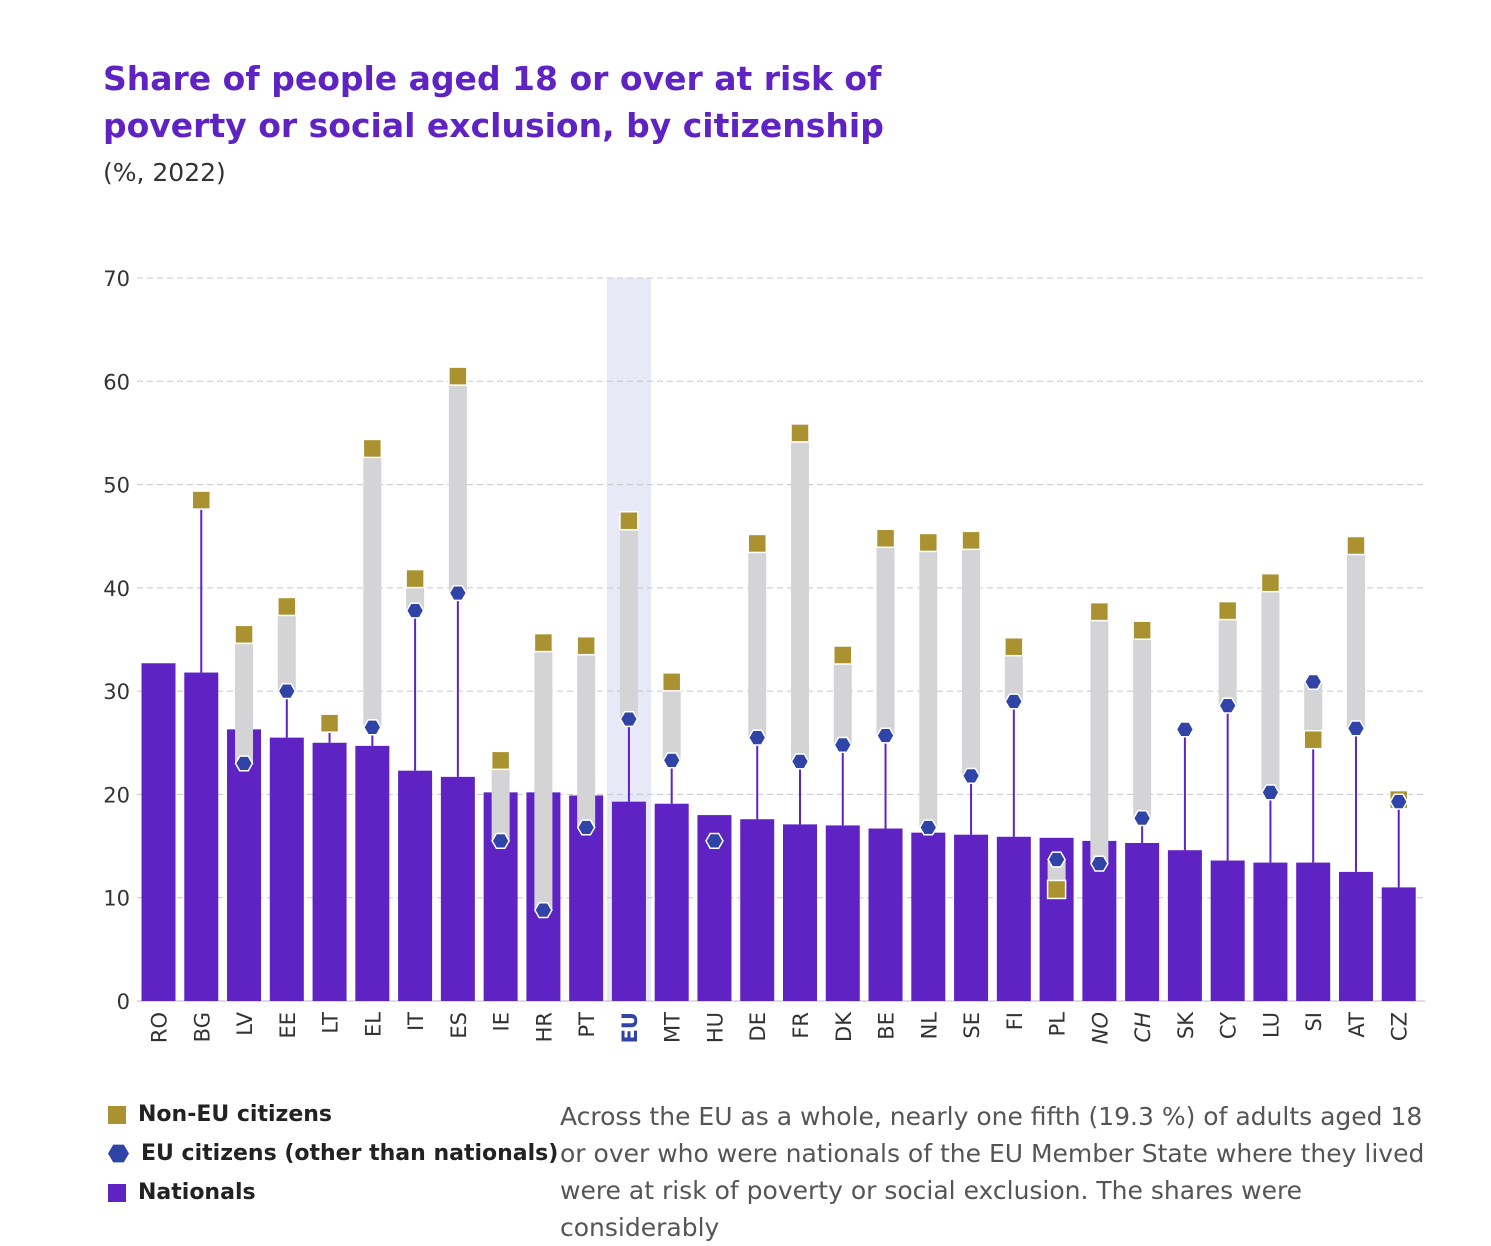  Describe the element at coordinates (116, 899) in the screenshot. I see `y-tick-label: 10` at that location.